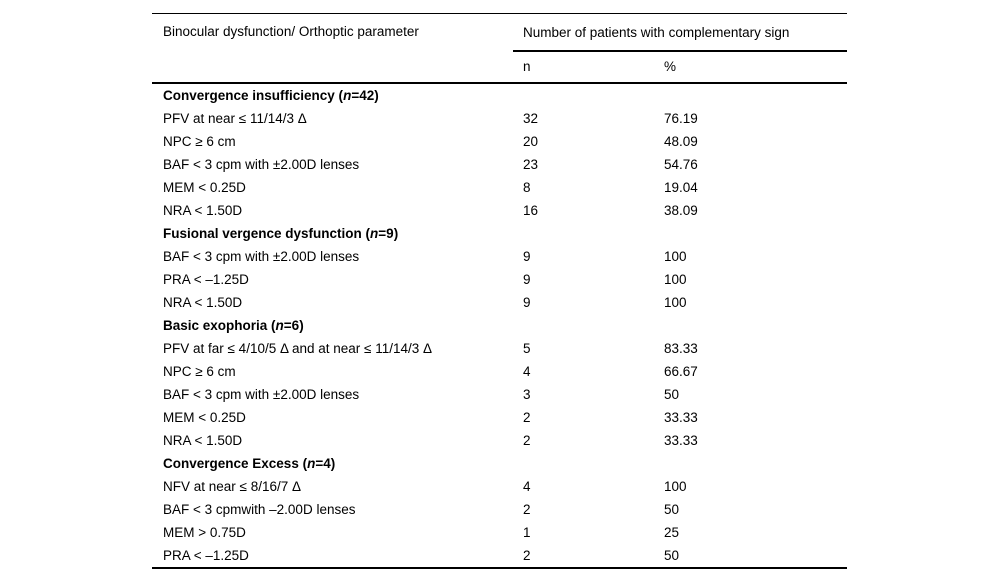 The image size is (1000, 586). I want to click on n-cell: 8, so click(527, 187).